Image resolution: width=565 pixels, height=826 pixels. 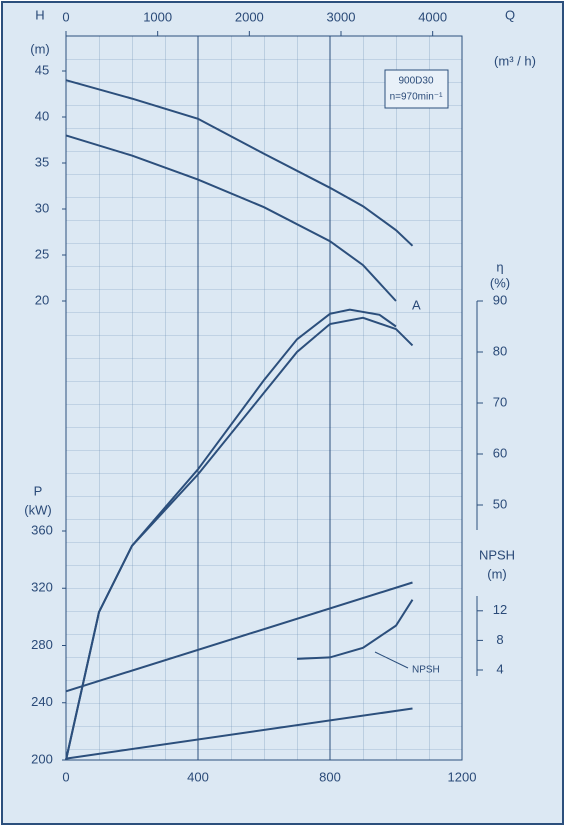 I want to click on y-tick-label: 35, so click(x=42, y=161).